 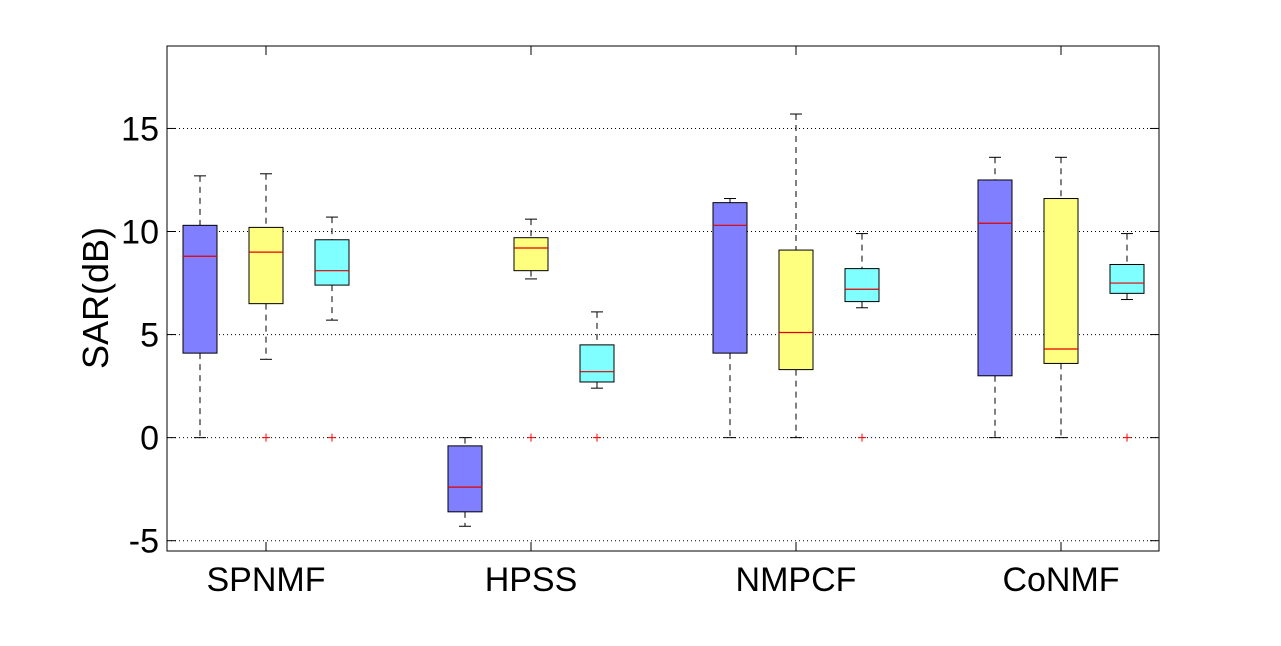 What do you see at coordinates (266, 580) in the screenshot?
I see `x-tick-label: SPNMF` at bounding box center [266, 580].